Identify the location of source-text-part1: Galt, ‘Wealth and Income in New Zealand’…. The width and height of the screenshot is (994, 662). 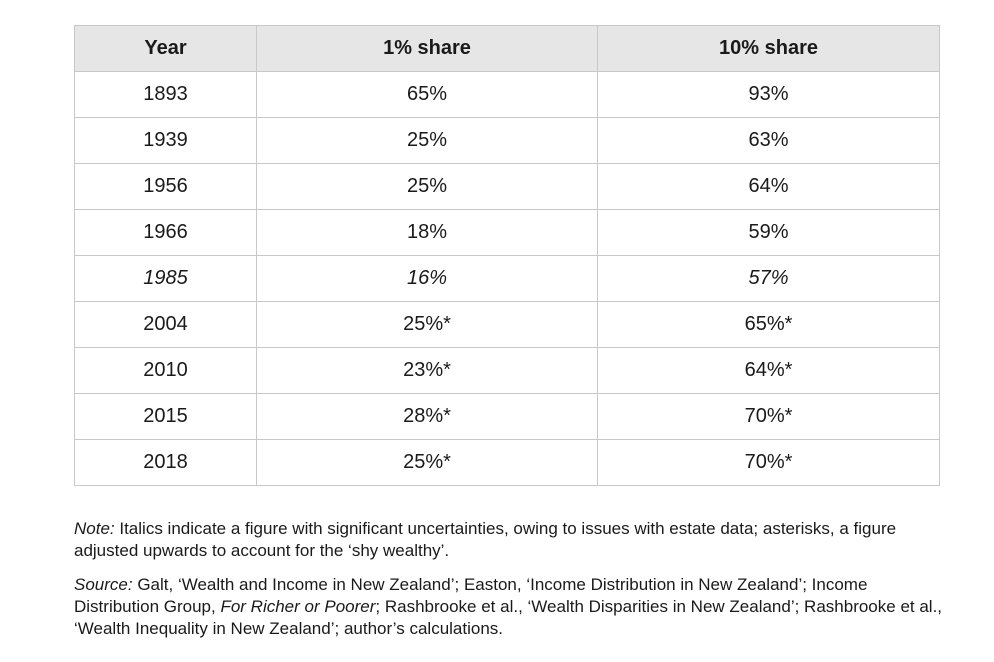
(471, 595).